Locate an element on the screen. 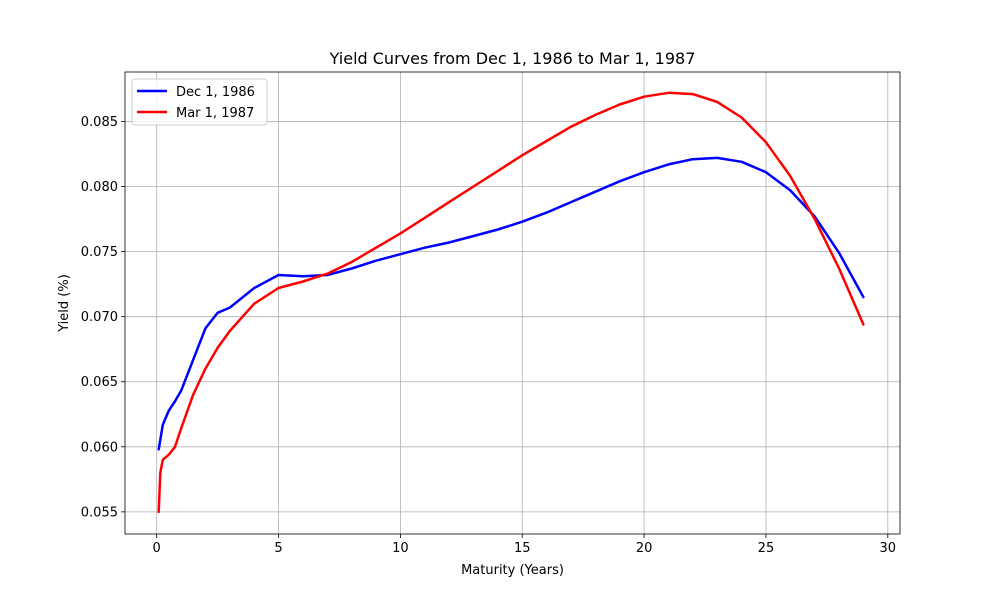  x-tick-label: 30 is located at coordinates (888, 548).